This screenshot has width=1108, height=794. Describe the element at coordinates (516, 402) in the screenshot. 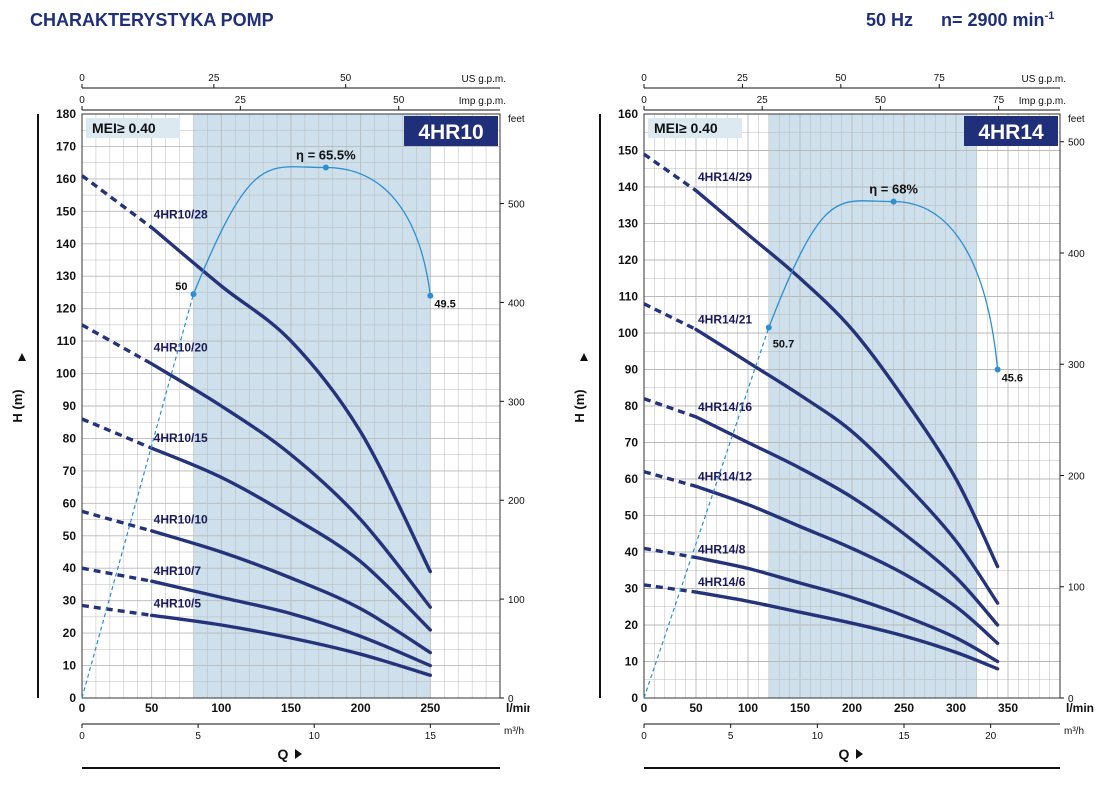

I see `feet-tick-label: 300` at that location.